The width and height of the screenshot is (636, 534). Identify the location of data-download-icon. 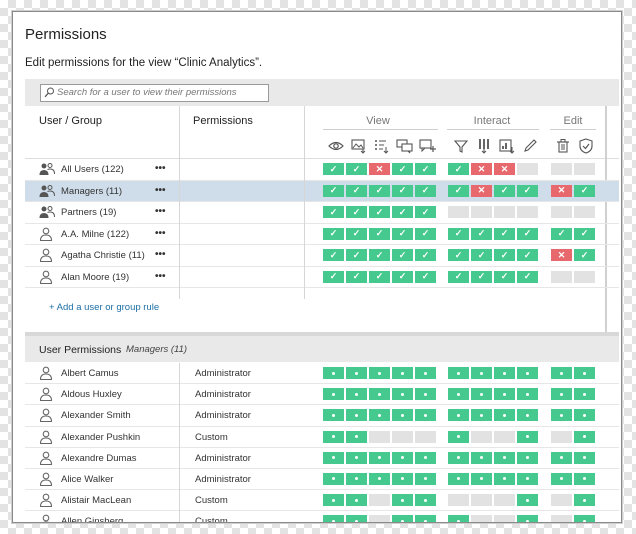
(507, 146).